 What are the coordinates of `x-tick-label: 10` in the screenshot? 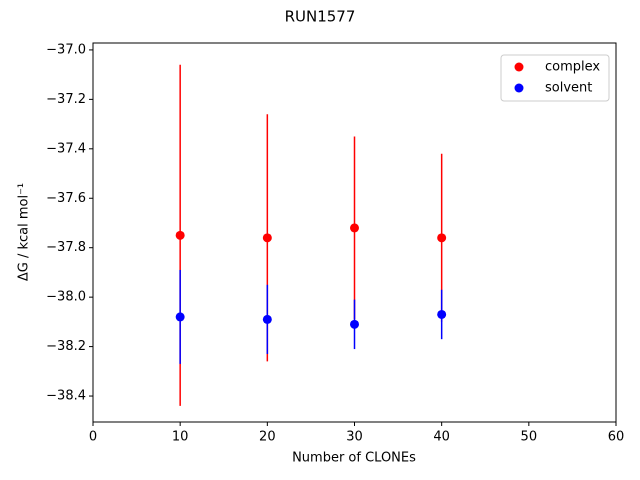 It's located at (180, 437).